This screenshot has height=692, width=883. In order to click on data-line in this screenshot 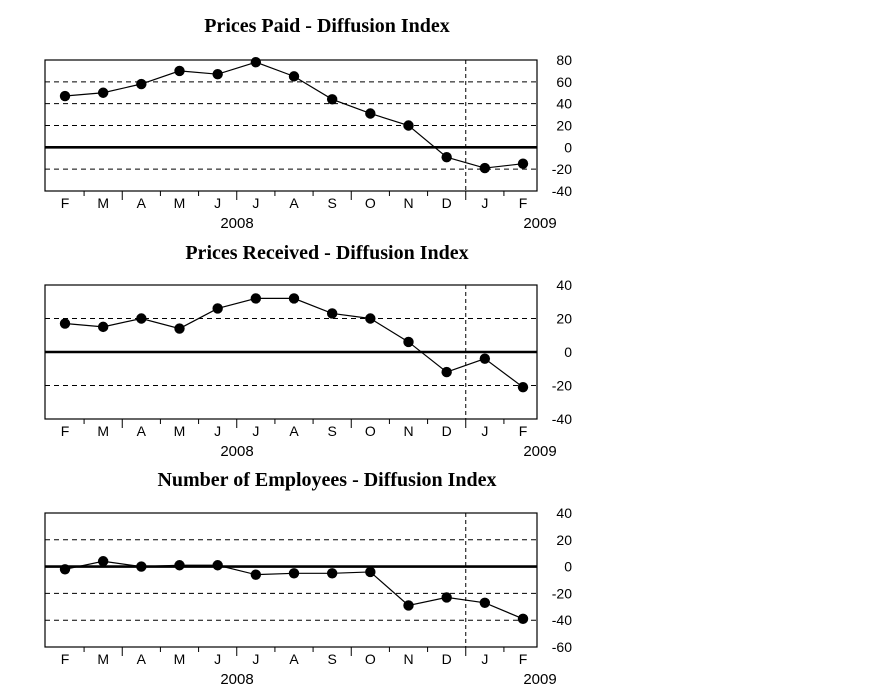, I will do `click(294, 342)`.